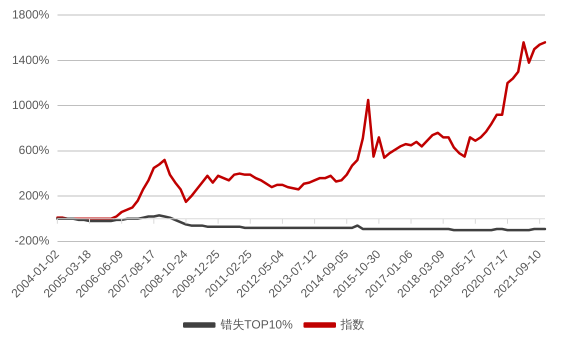 The height and width of the screenshot is (341, 567). Describe the element at coordinates (31, 15) in the screenshot. I see `y-tick-label: 1800%` at that location.